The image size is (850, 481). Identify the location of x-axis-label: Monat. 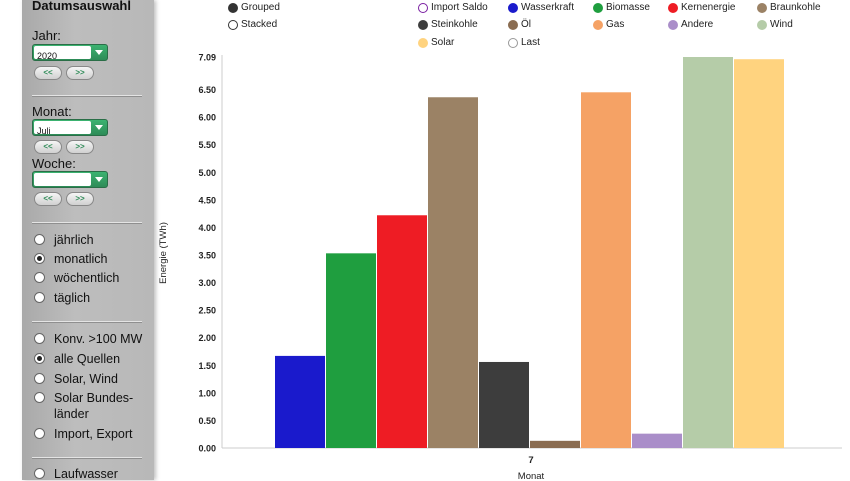
(531, 475).